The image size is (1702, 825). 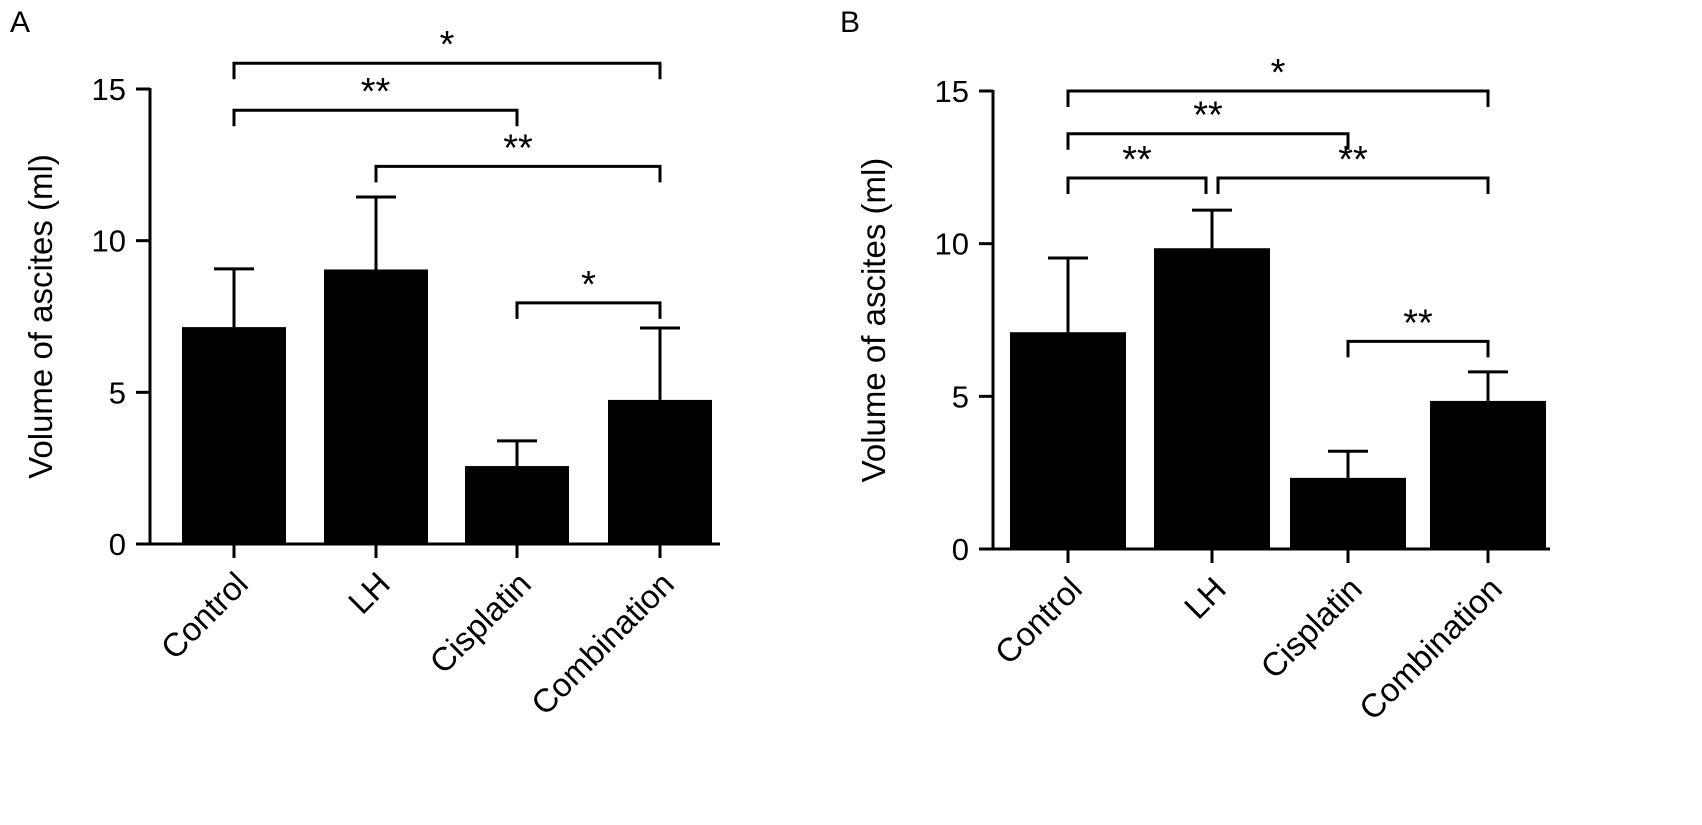 I want to click on panel-label: B, so click(x=850, y=22).